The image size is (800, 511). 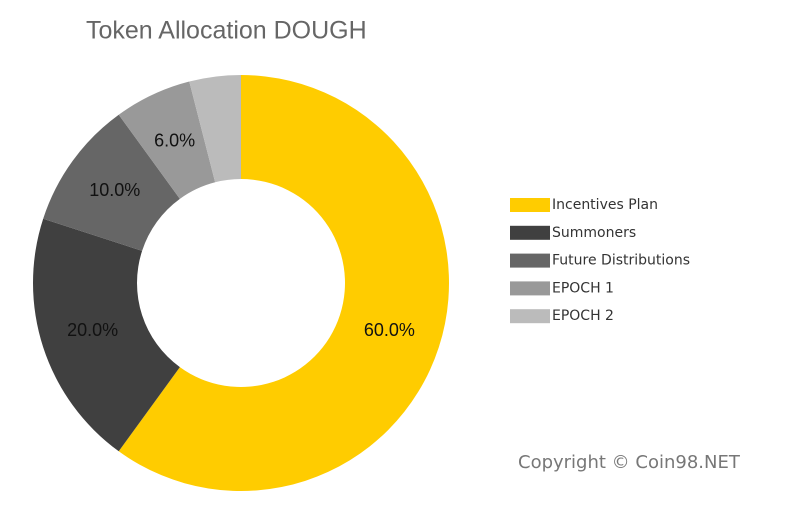 What do you see at coordinates (174, 141) in the screenshot?
I see `slice-label: 6.0%` at bounding box center [174, 141].